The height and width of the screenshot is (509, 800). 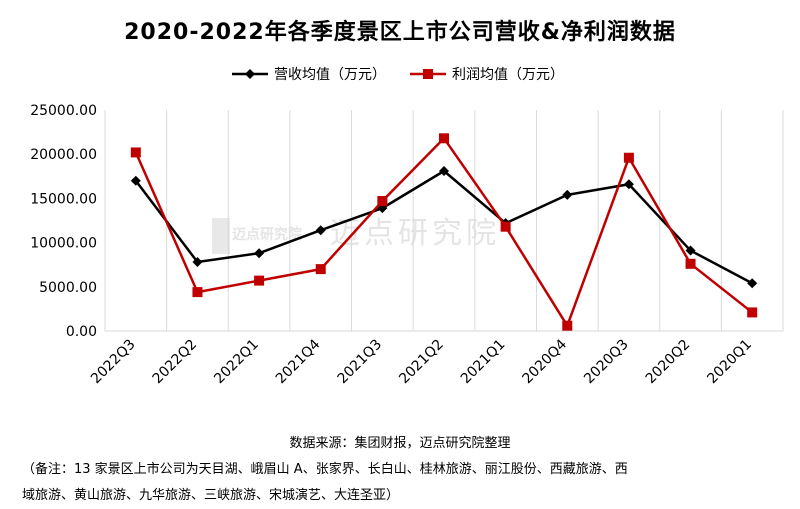 I want to click on y-tick-label: 5000.00, so click(x=68, y=288).